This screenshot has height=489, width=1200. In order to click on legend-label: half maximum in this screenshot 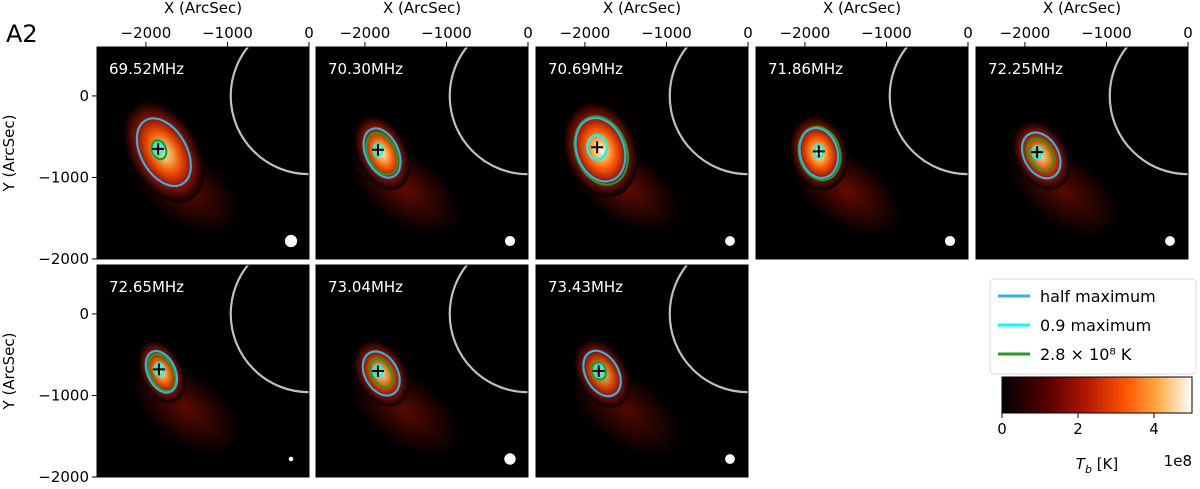, I will do `click(1098, 296)`.